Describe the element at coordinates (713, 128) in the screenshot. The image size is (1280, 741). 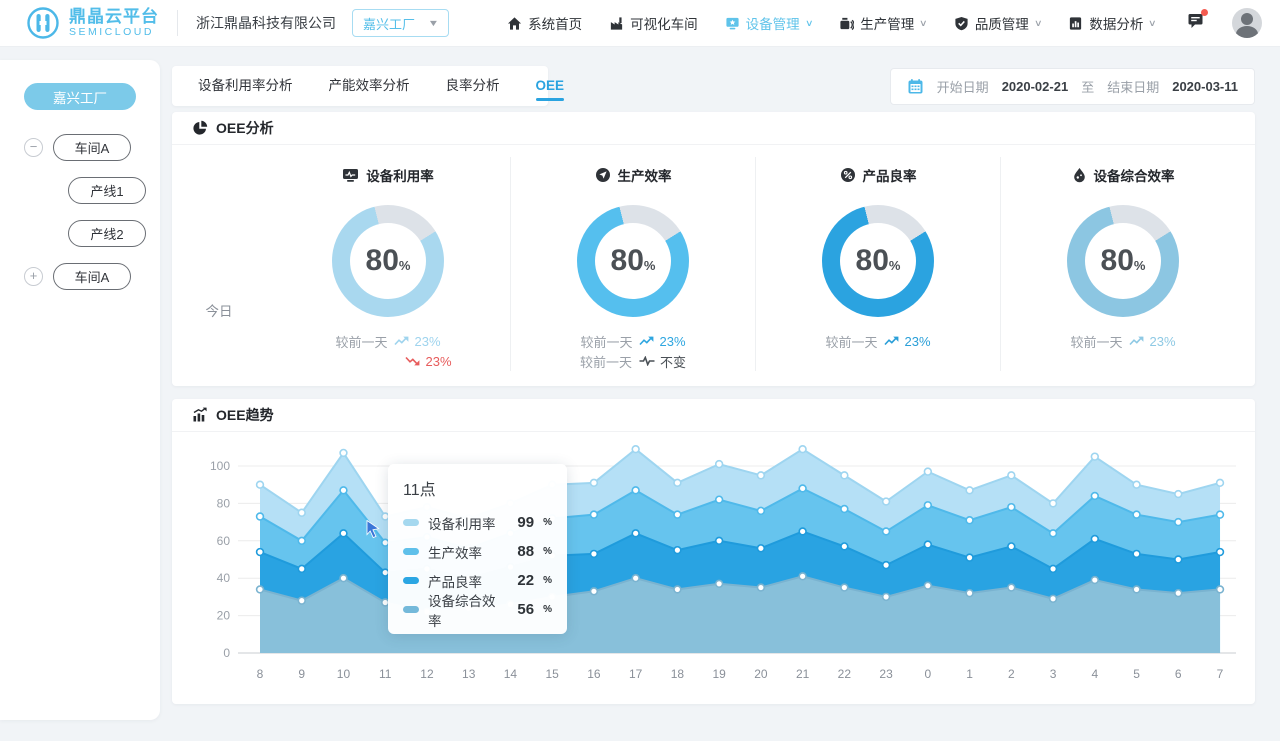
I see `oee-analysis-header: OEE分析` at that location.